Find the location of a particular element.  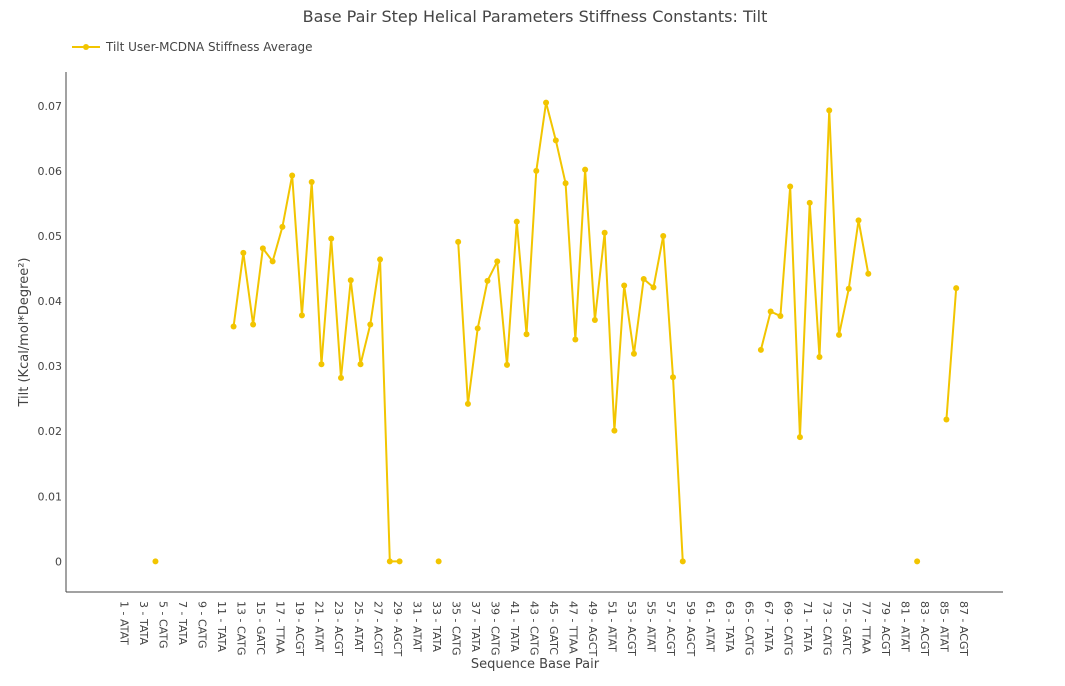

data-point: 18 - TAGC: 0.0514 is located at coordinates (282, 226).